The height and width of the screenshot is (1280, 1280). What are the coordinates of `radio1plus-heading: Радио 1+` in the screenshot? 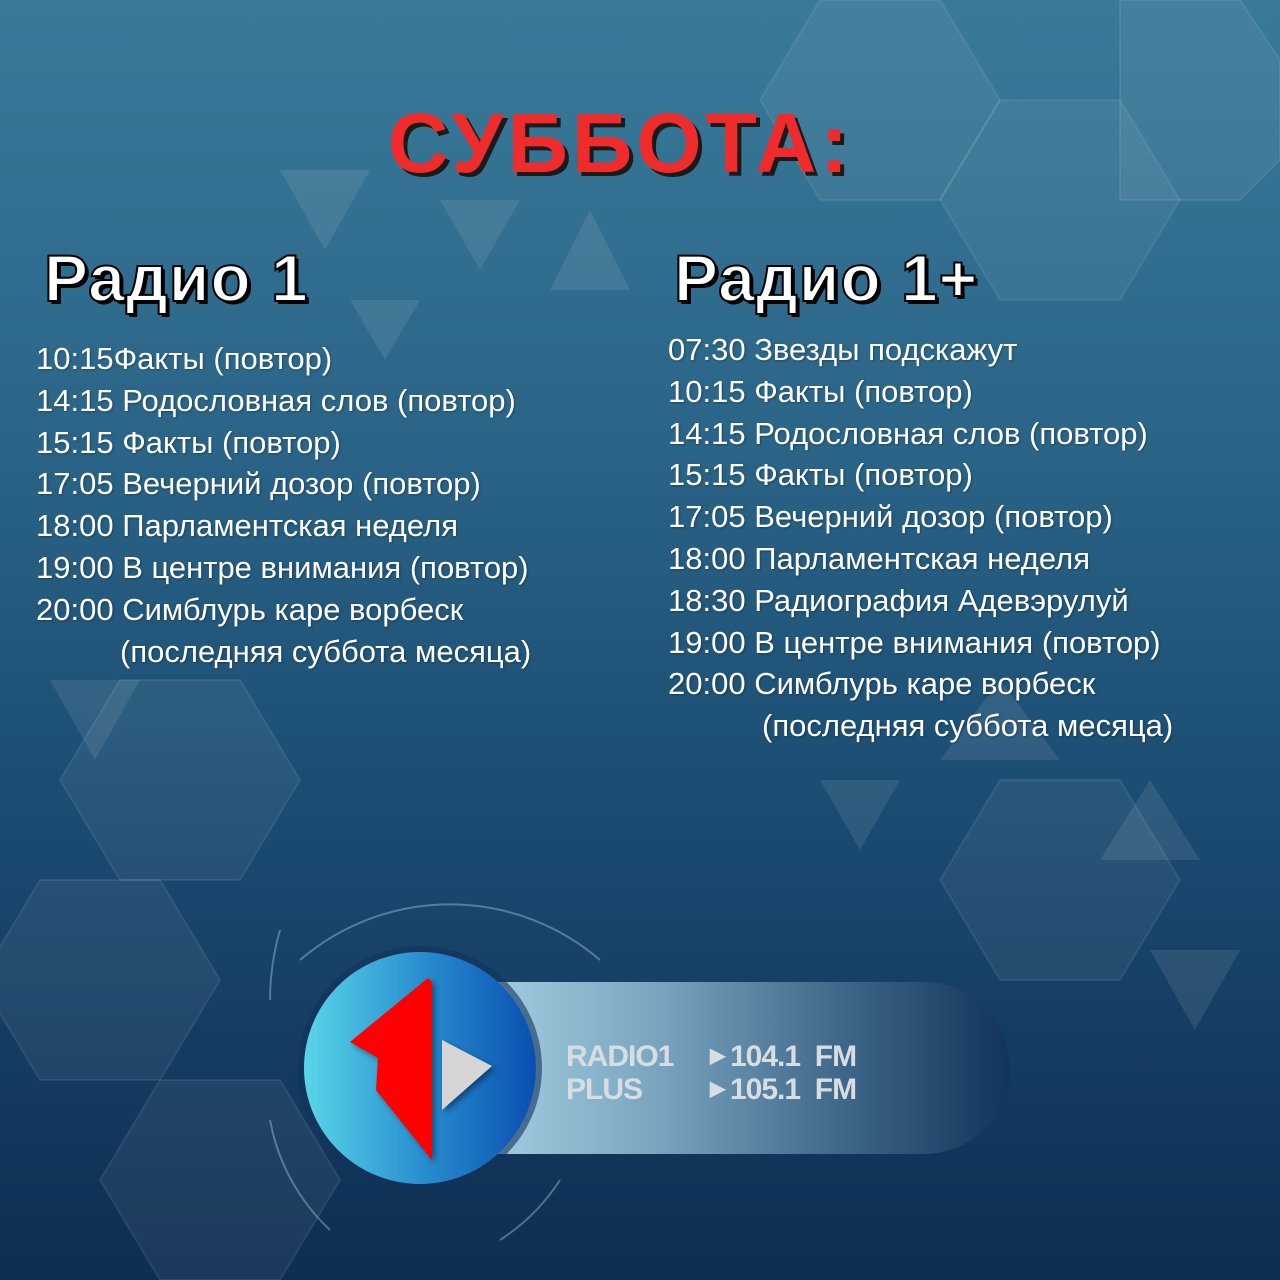 It's located at (826, 278).